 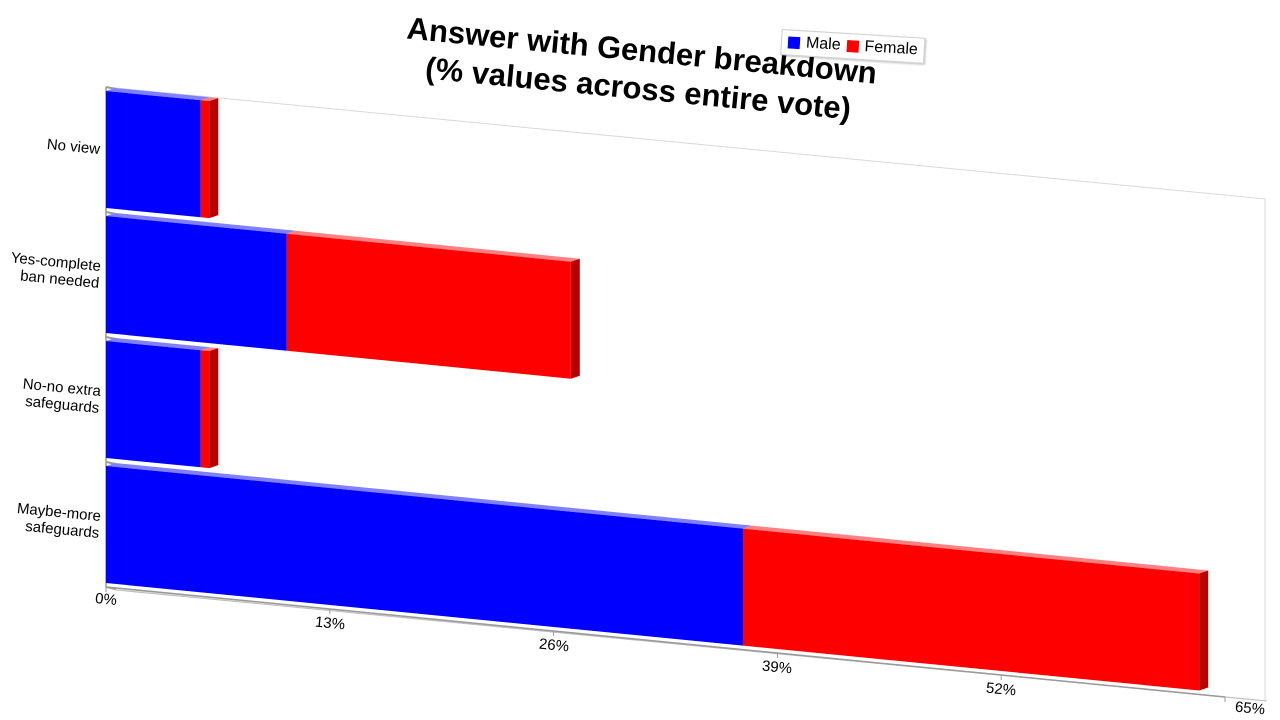 I want to click on legend-item-male: Male, so click(x=814, y=43).